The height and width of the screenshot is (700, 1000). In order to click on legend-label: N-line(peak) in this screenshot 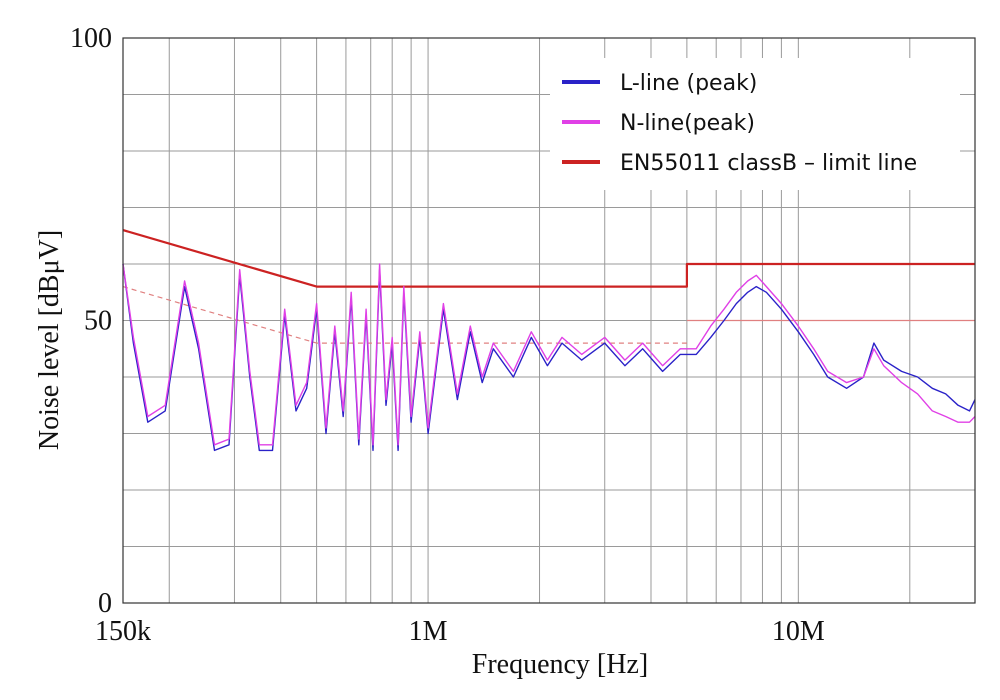, I will do `click(687, 123)`.